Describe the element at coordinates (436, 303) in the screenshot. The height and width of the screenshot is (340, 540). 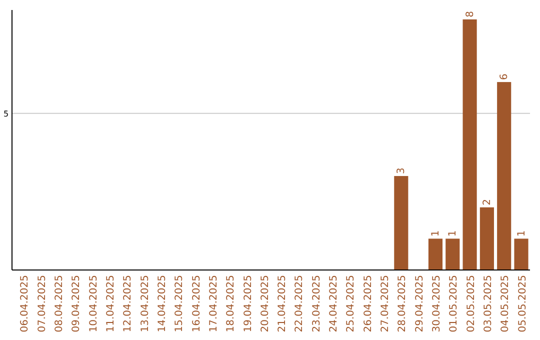
I see `x-tick-label: 30.04.2025` at that location.